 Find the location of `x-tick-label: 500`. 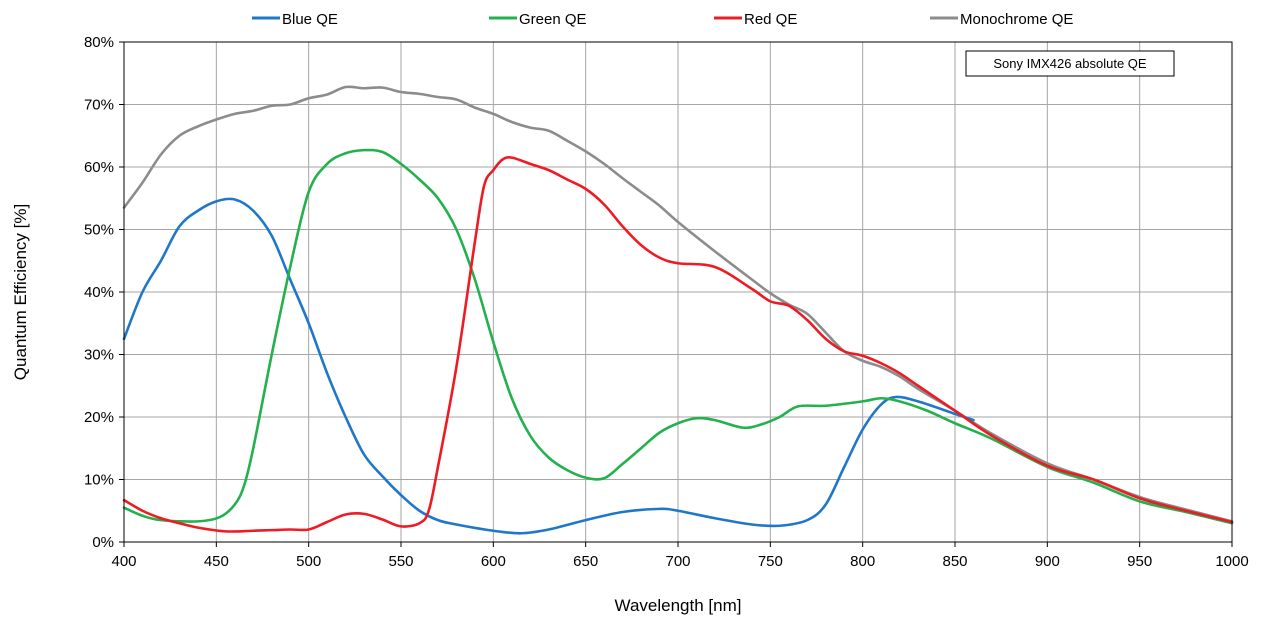

x-tick-label: 500 is located at coordinates (308, 561).